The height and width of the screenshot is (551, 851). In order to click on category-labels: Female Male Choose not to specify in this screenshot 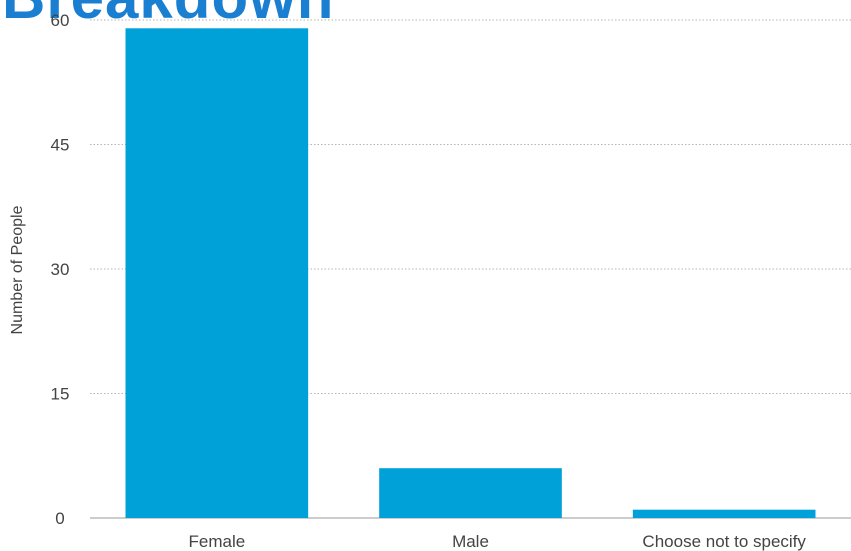, I will do `click(497, 541)`.